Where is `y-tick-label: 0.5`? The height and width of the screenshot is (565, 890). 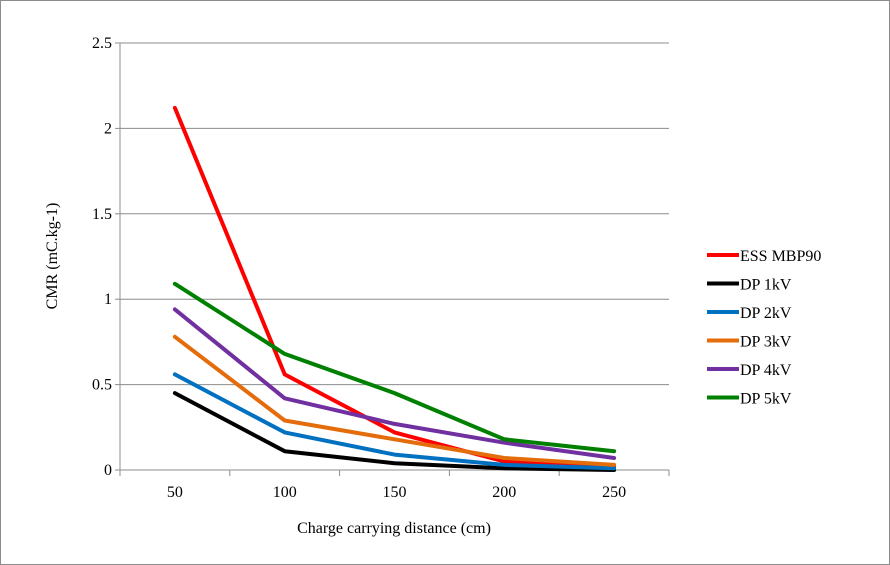 y-tick-label: 0.5 is located at coordinates (102, 385).